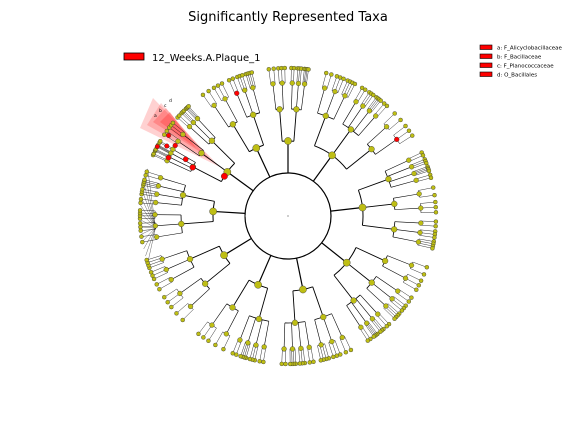 The image size is (576, 432). I want to click on taxa-legend-swatch-b, so click(486, 56).